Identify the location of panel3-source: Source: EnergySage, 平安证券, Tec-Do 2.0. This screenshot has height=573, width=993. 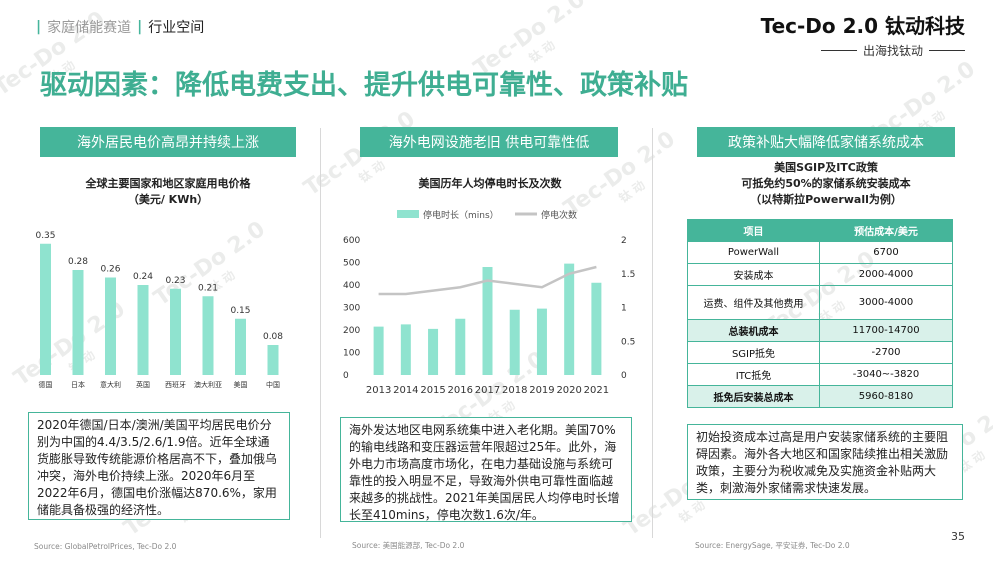
(772, 545).